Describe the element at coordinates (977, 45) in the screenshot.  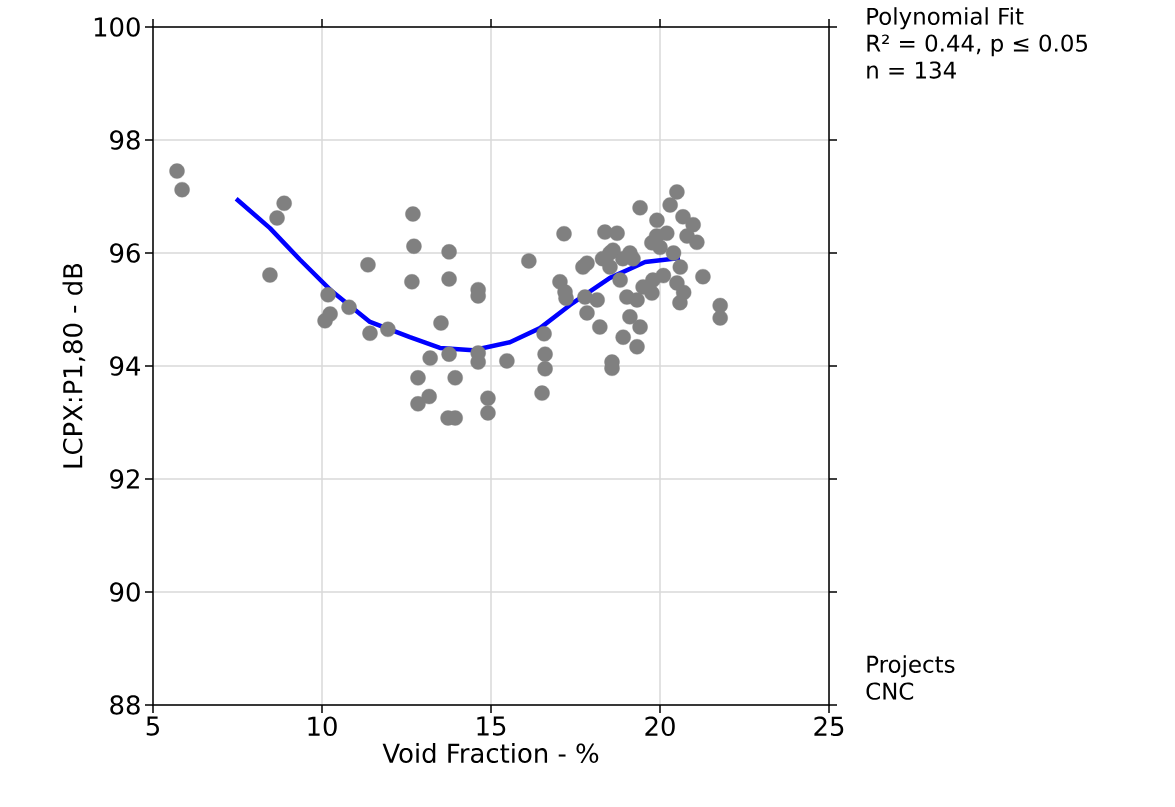
I see `text: R² = 0.44, p ≤ 0.05` at that location.